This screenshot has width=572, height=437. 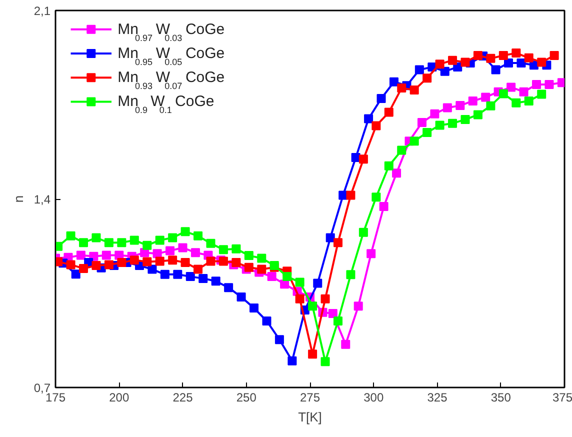 I want to click on y-axis-title: n, so click(x=18, y=199).